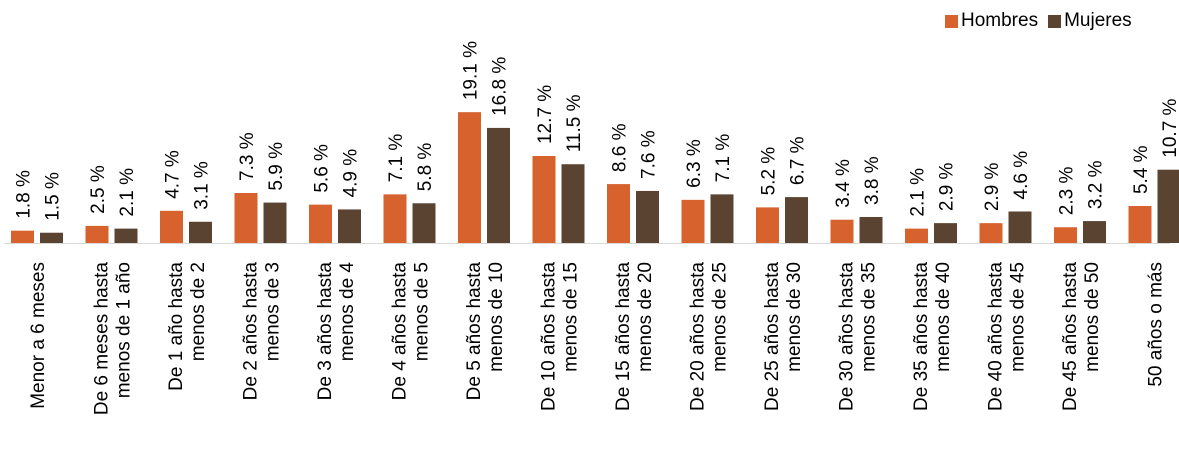  Describe the element at coordinates (176, 326) in the screenshot. I see `category-label-2-0: De 1 año hasta` at that location.